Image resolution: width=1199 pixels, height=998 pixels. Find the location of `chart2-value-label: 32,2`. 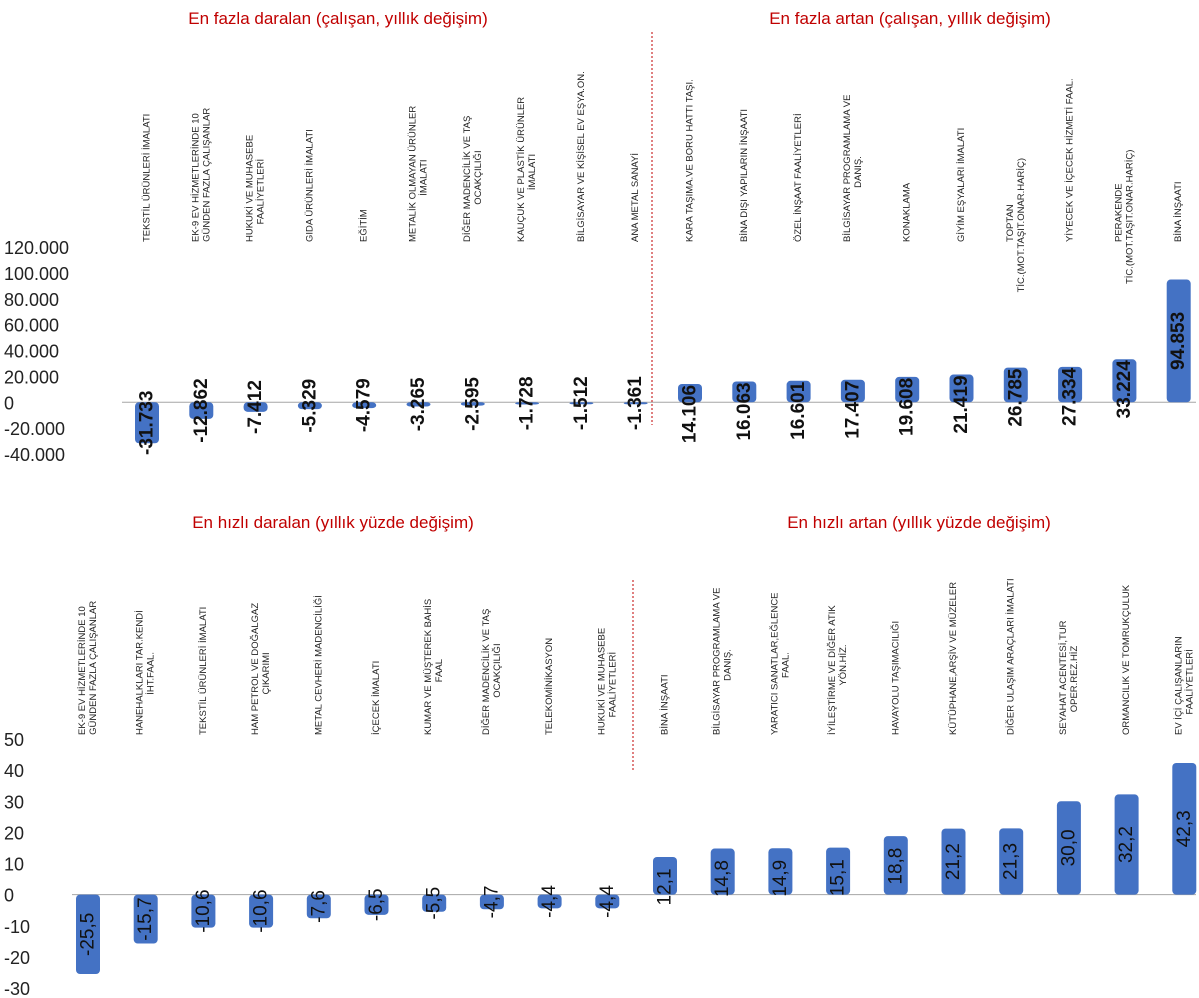

chart2-value-label: 32,2 is located at coordinates (1126, 844).